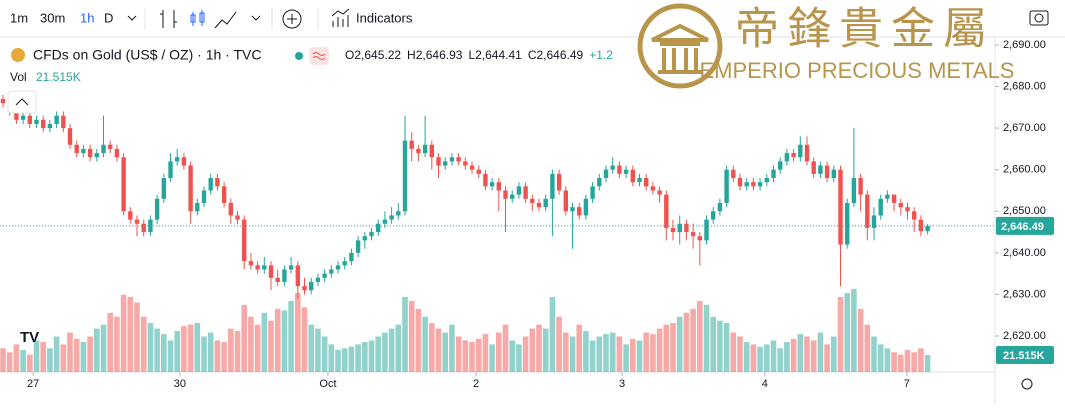 This screenshot has width=1065, height=409. Describe the element at coordinates (18, 55) in the screenshot. I see `symbol-icon` at that location.